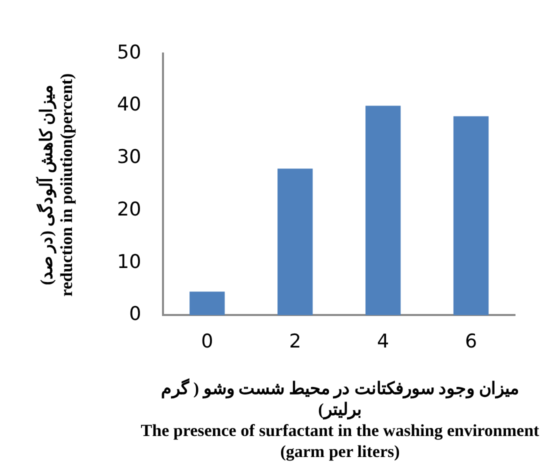 This screenshot has height=463, width=555. Describe the element at coordinates (207, 341) in the screenshot. I see `x-tick-label: 0` at that location.